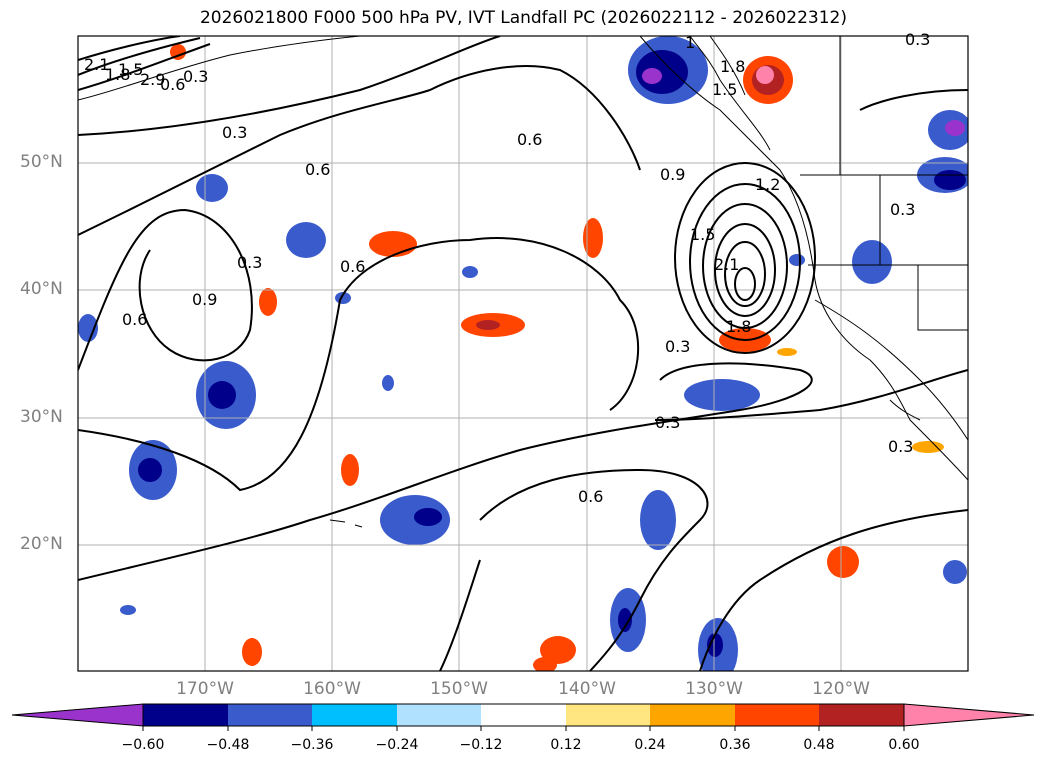 The image size is (1047, 765). I want to click on lon-label-120w: 120°W, so click(841, 689).